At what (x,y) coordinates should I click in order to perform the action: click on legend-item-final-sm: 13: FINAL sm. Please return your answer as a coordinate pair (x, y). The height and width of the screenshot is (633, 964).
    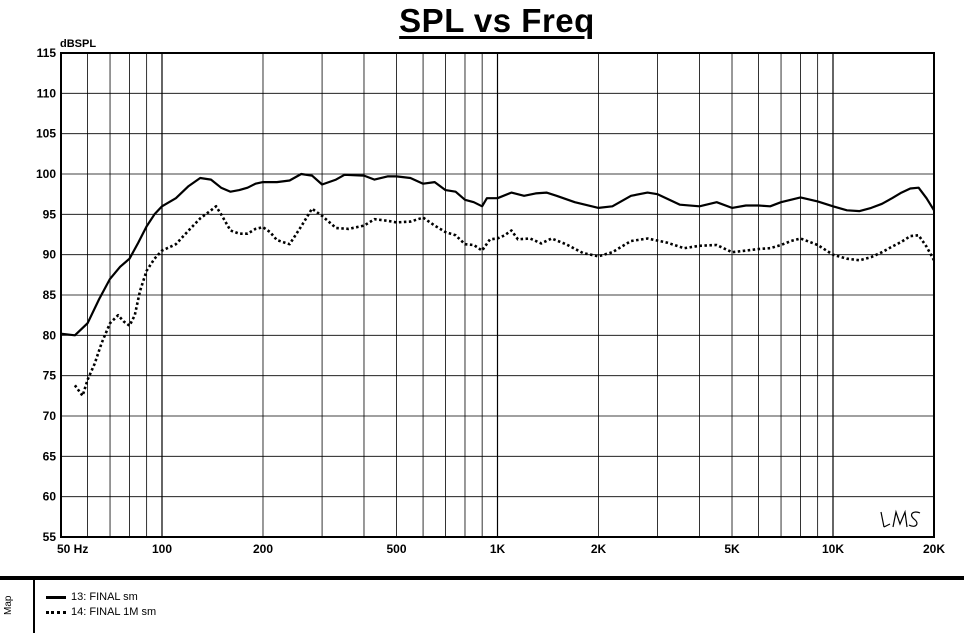
    Looking at the image, I should click on (92, 597).